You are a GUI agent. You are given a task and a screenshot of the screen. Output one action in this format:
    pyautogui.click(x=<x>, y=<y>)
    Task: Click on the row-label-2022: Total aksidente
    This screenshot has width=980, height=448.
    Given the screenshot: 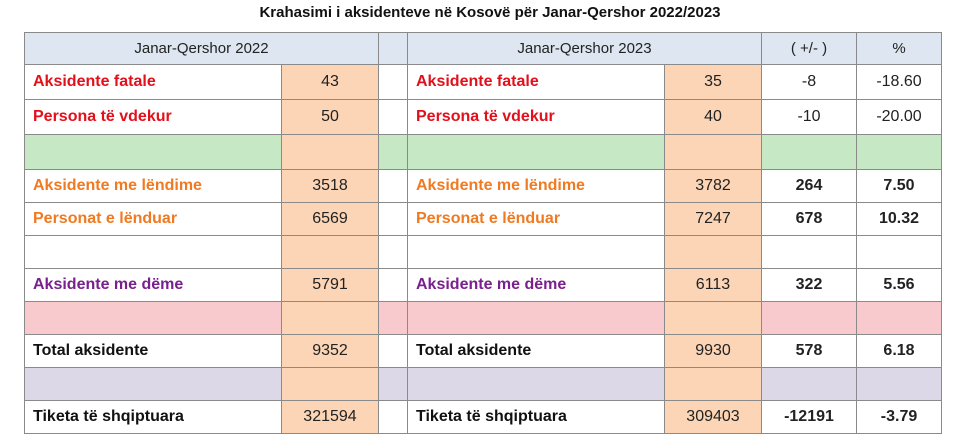 What is the action you would take?
    pyautogui.click(x=153, y=351)
    